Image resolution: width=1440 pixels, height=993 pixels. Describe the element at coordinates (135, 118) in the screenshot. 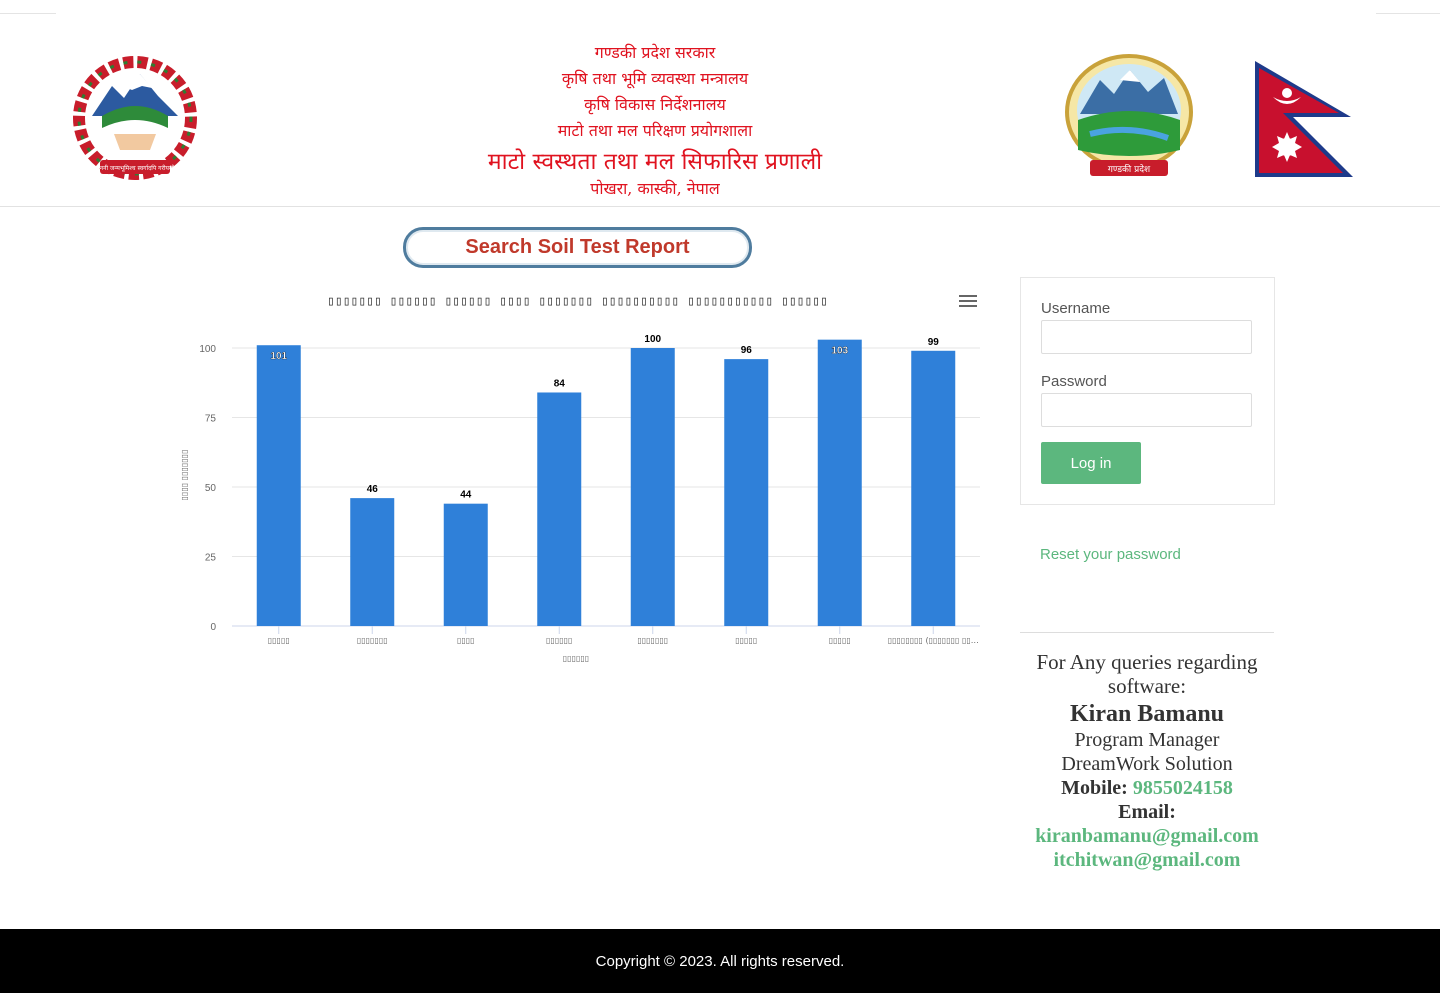

I see `nepal-emblem-icon: जननी जन्मभूमिश्च स्वर्गादपि गरीयसी` at that location.